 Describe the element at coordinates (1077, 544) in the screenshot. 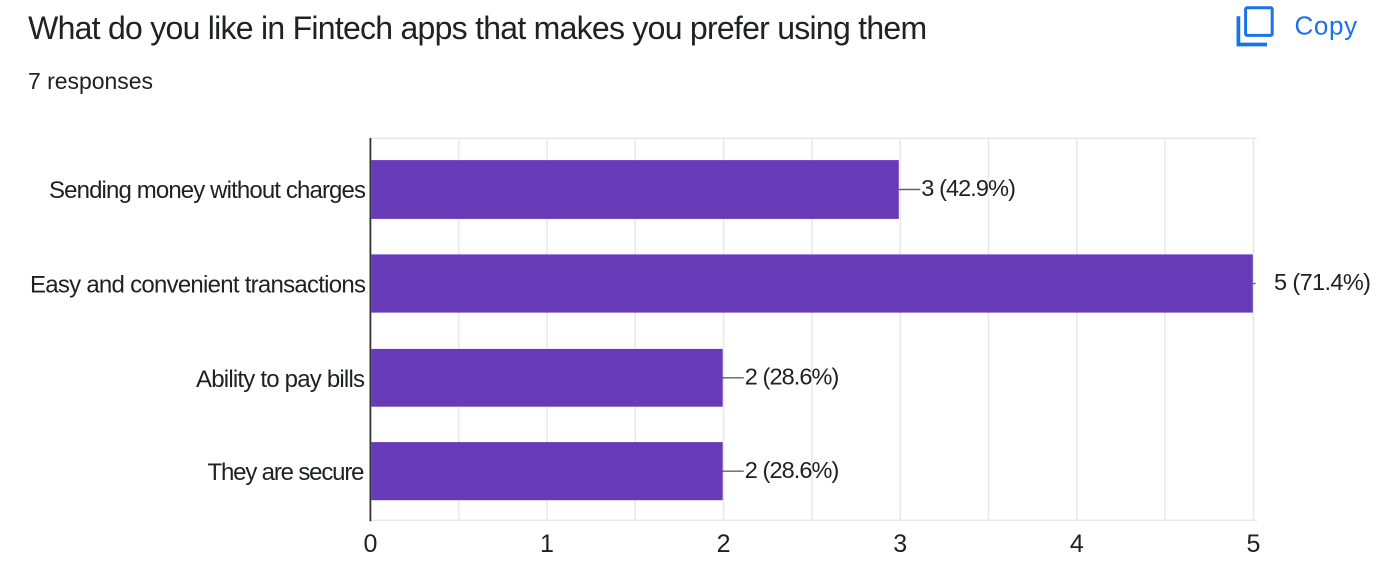

I see `svg-text: 4` at that location.